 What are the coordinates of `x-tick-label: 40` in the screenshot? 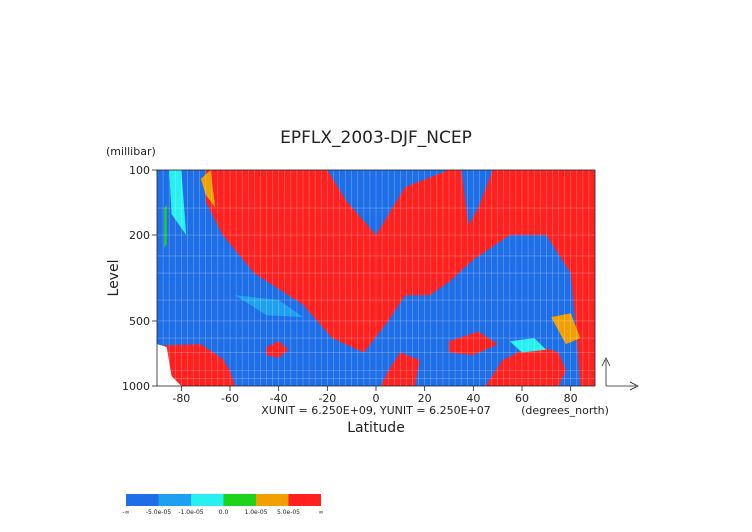 It's located at (473, 398).